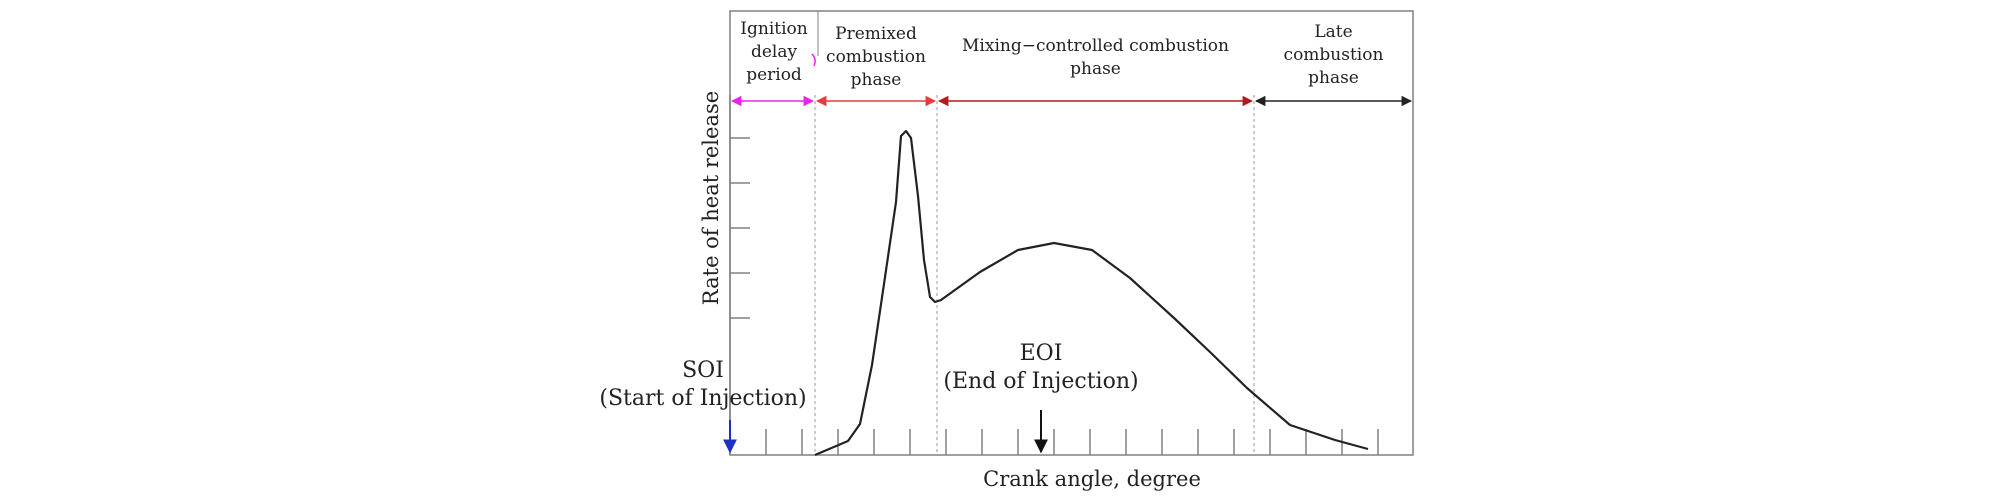 Image resolution: width=2008 pixels, height=497 pixels. Describe the element at coordinates (876, 57) in the screenshot. I see `phase-label-premixed: Premixed combustion phase` at that location.